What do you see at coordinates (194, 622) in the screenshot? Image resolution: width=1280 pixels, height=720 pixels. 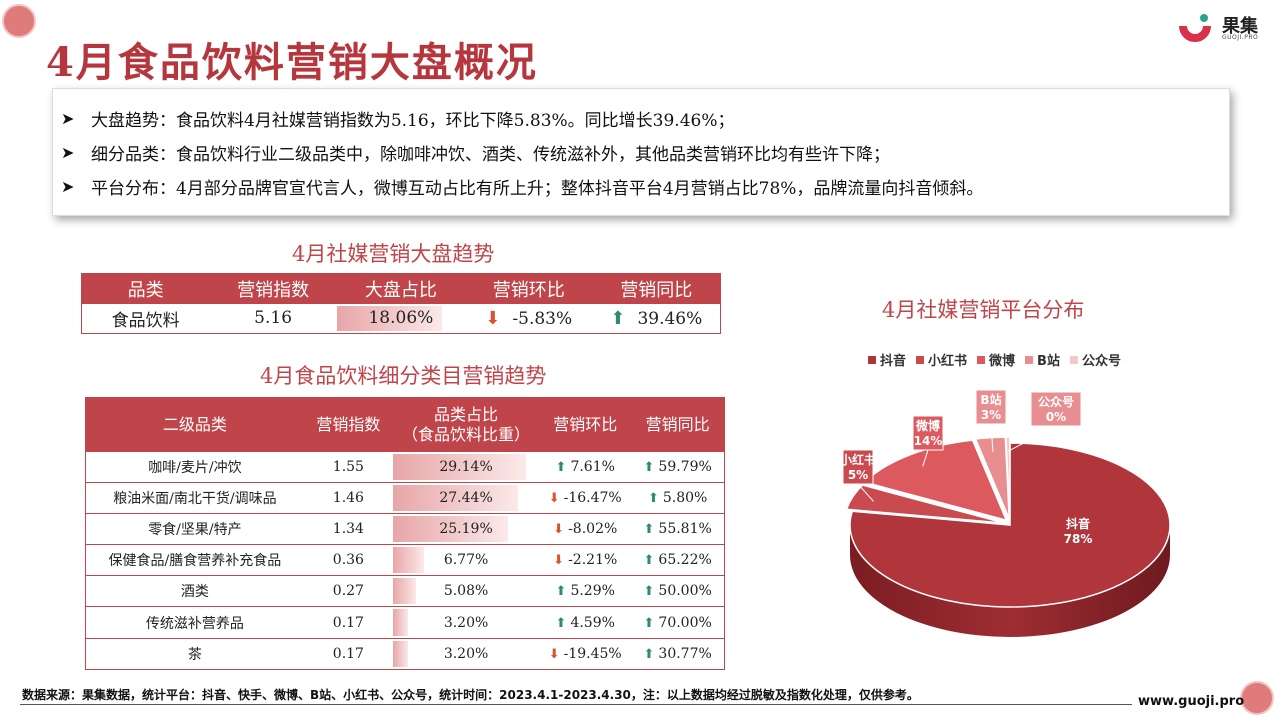 I see `category-cell: 传统滋补营养品` at bounding box center [194, 622].